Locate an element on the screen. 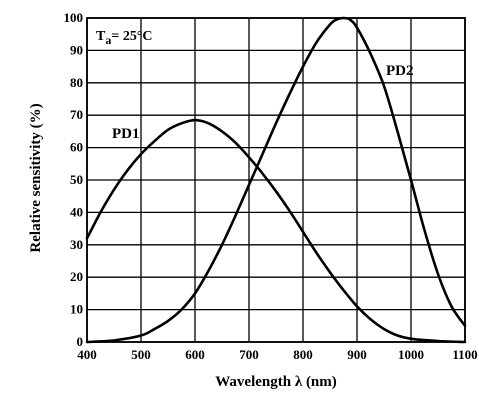  y-tick-label: 80 is located at coordinates (76, 82).